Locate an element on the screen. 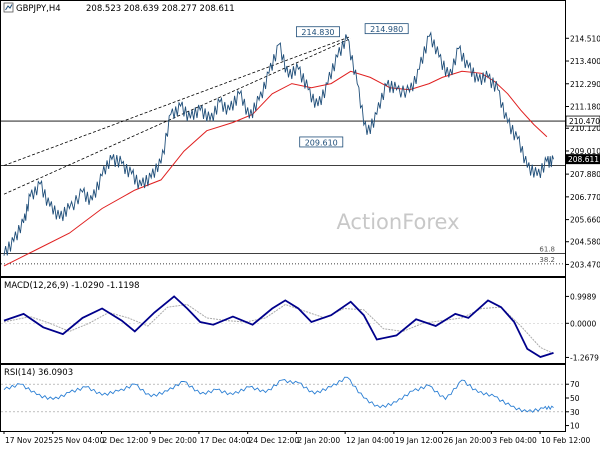 This screenshot has width=600, height=450. level-label-box is located at coordinates (582, 121).